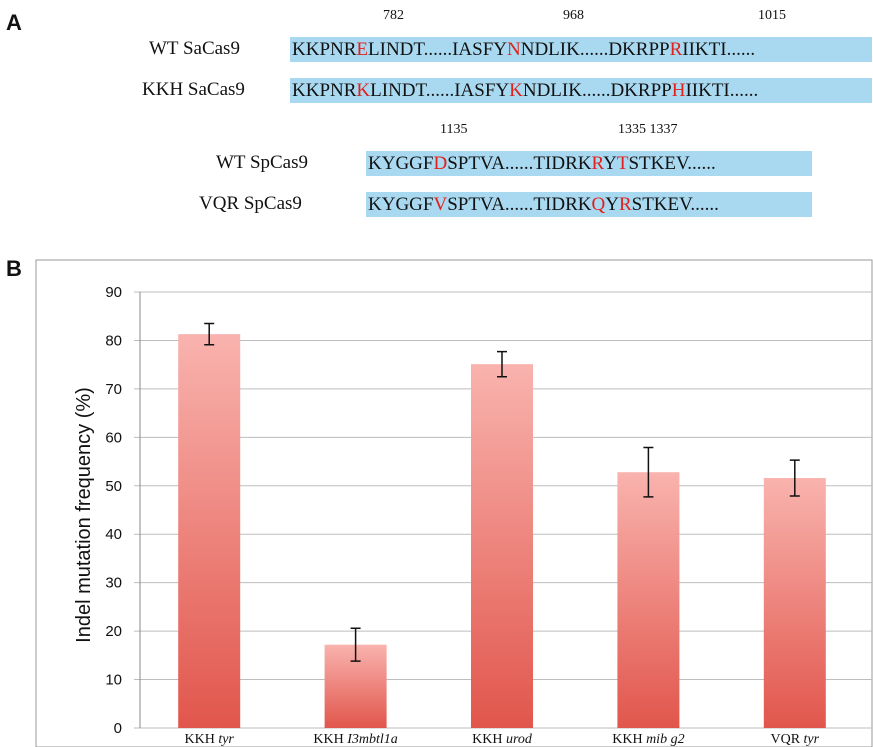 The width and height of the screenshot is (873, 747). What do you see at coordinates (598, 204) in the screenshot?
I see `mutated-residue: Q` at bounding box center [598, 204].